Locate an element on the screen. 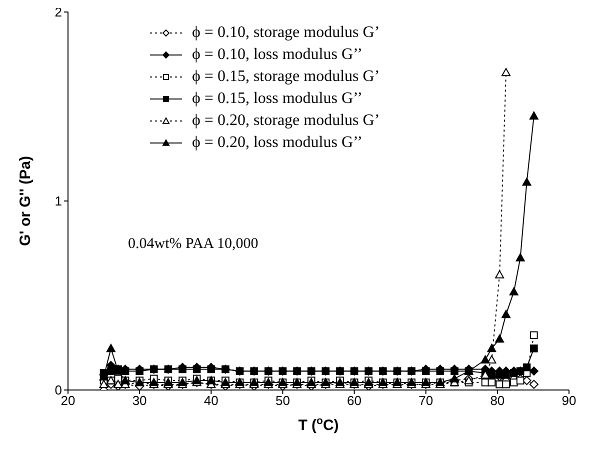 The width and height of the screenshot is (597, 454). legend-label: ϕ = 0.10, loss modulus G’’ is located at coordinates (277, 55).